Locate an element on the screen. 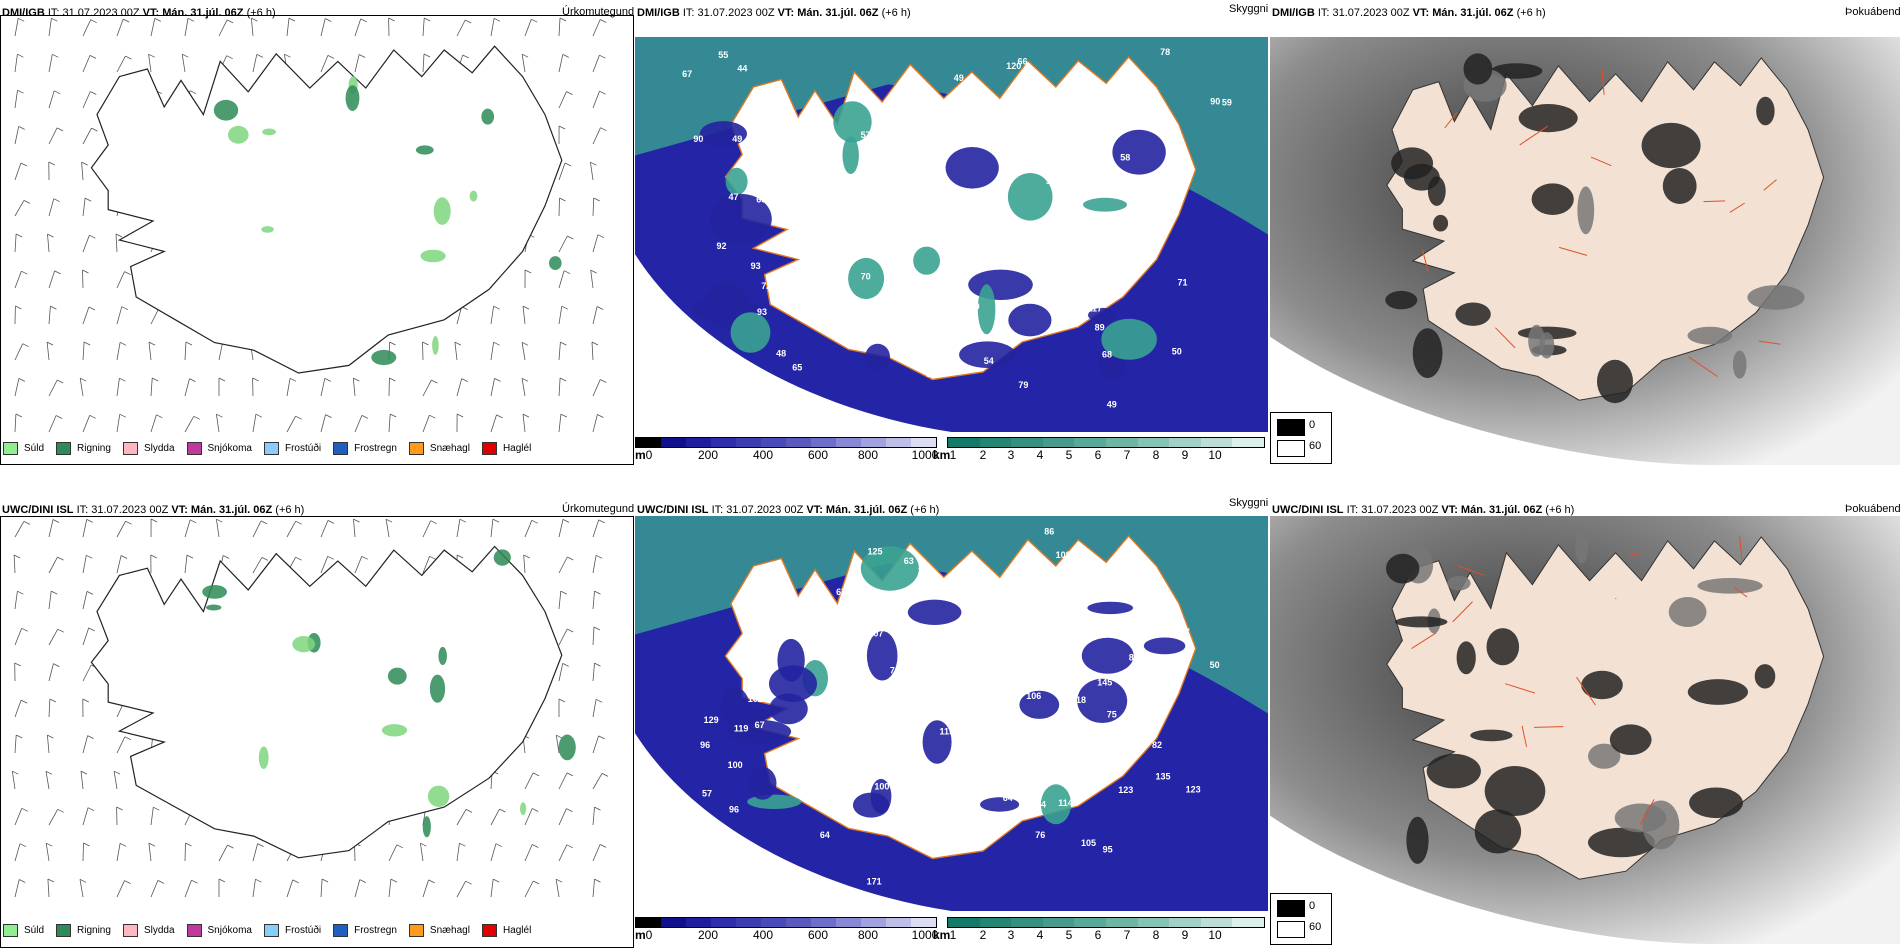  visibility-label: 47 is located at coordinates (734, 197).